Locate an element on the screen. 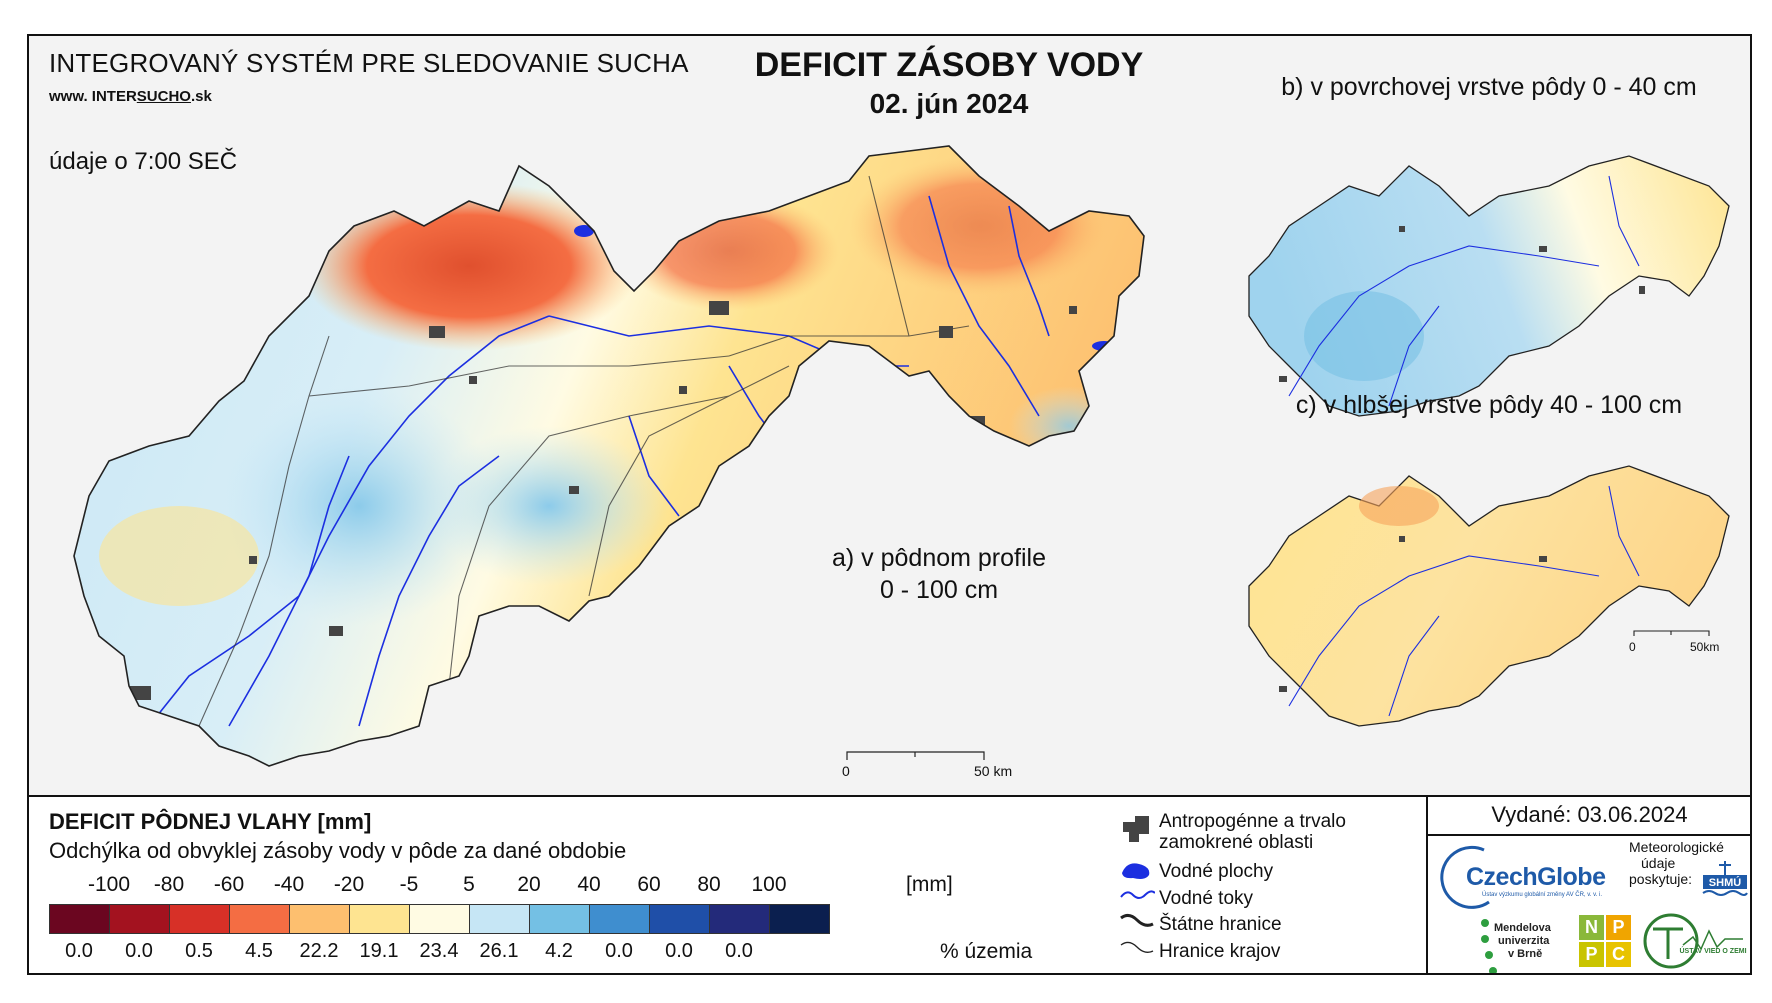  website-url: www. INTERSUCHO.sk is located at coordinates (130, 96).